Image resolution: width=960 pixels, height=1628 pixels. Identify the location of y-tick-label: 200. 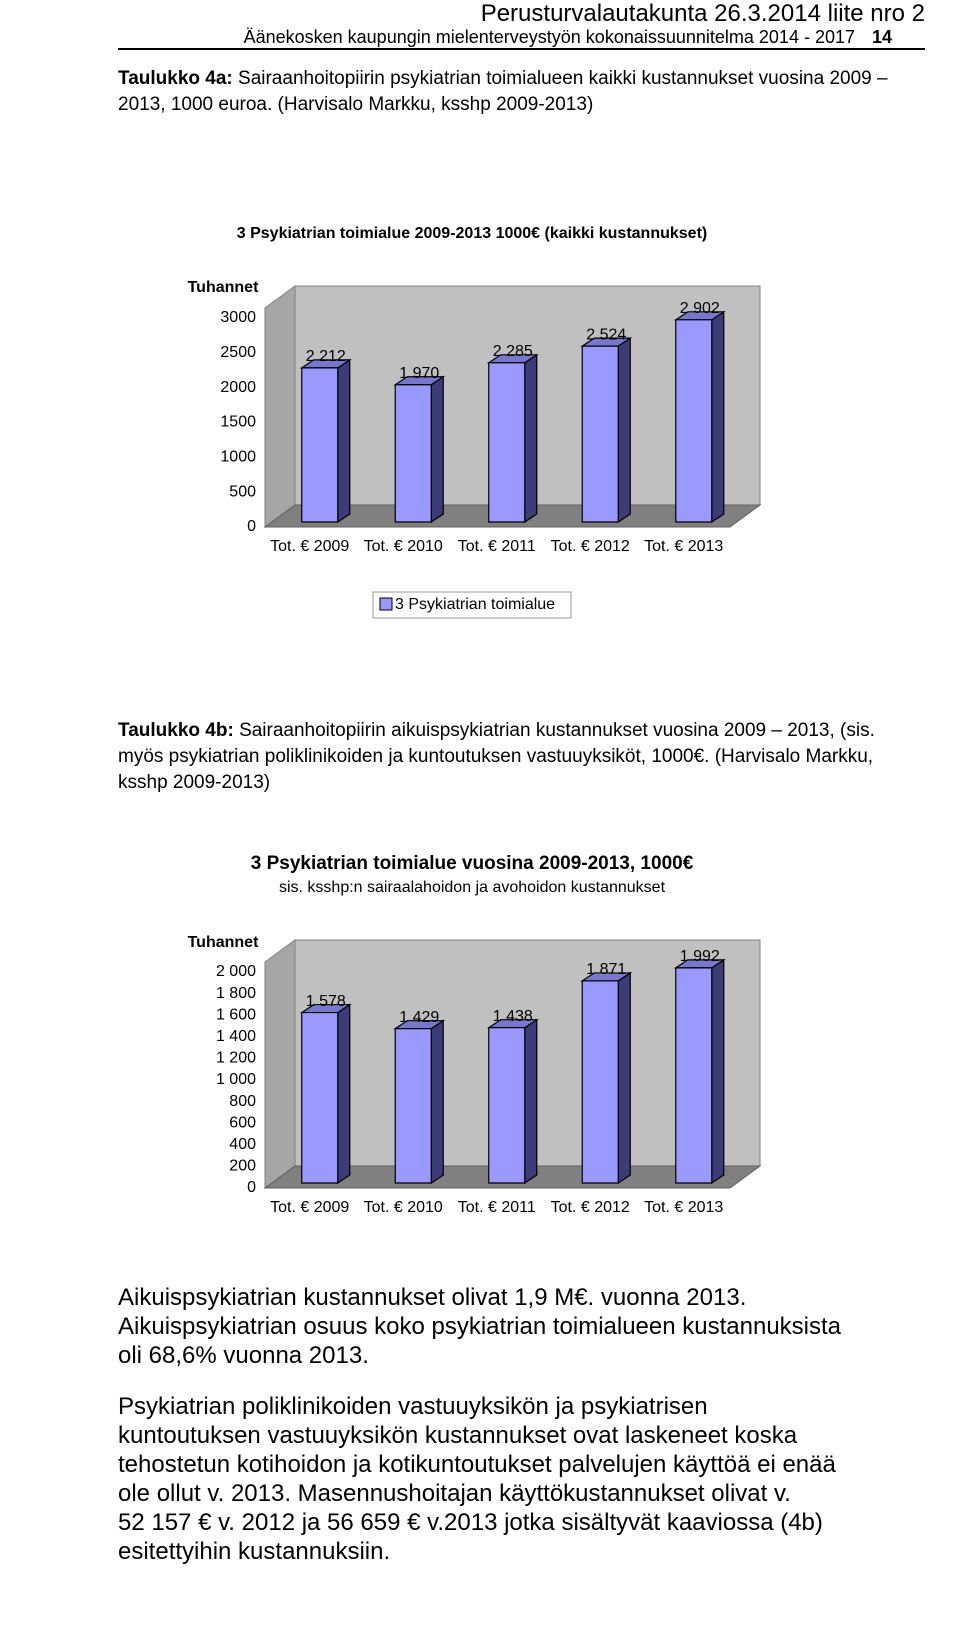
(242, 1166).